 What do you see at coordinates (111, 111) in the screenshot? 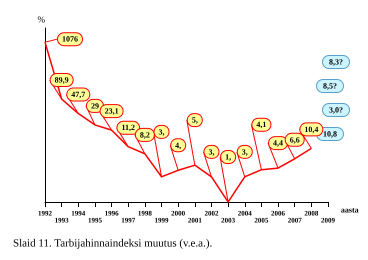
I see `data-label: 23,1` at bounding box center [111, 111].